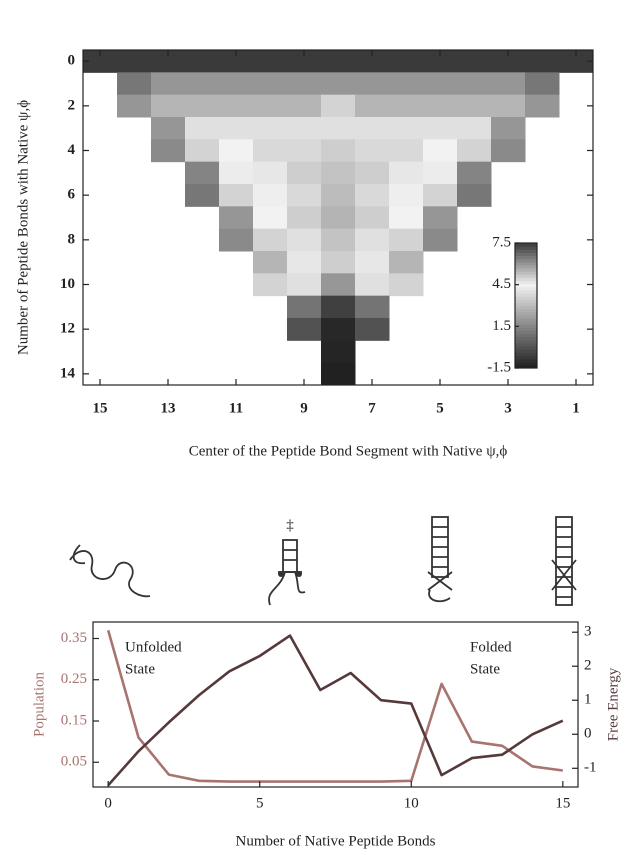  What do you see at coordinates (564, 562) in the screenshot?
I see `ladder-strands` at bounding box center [564, 562].